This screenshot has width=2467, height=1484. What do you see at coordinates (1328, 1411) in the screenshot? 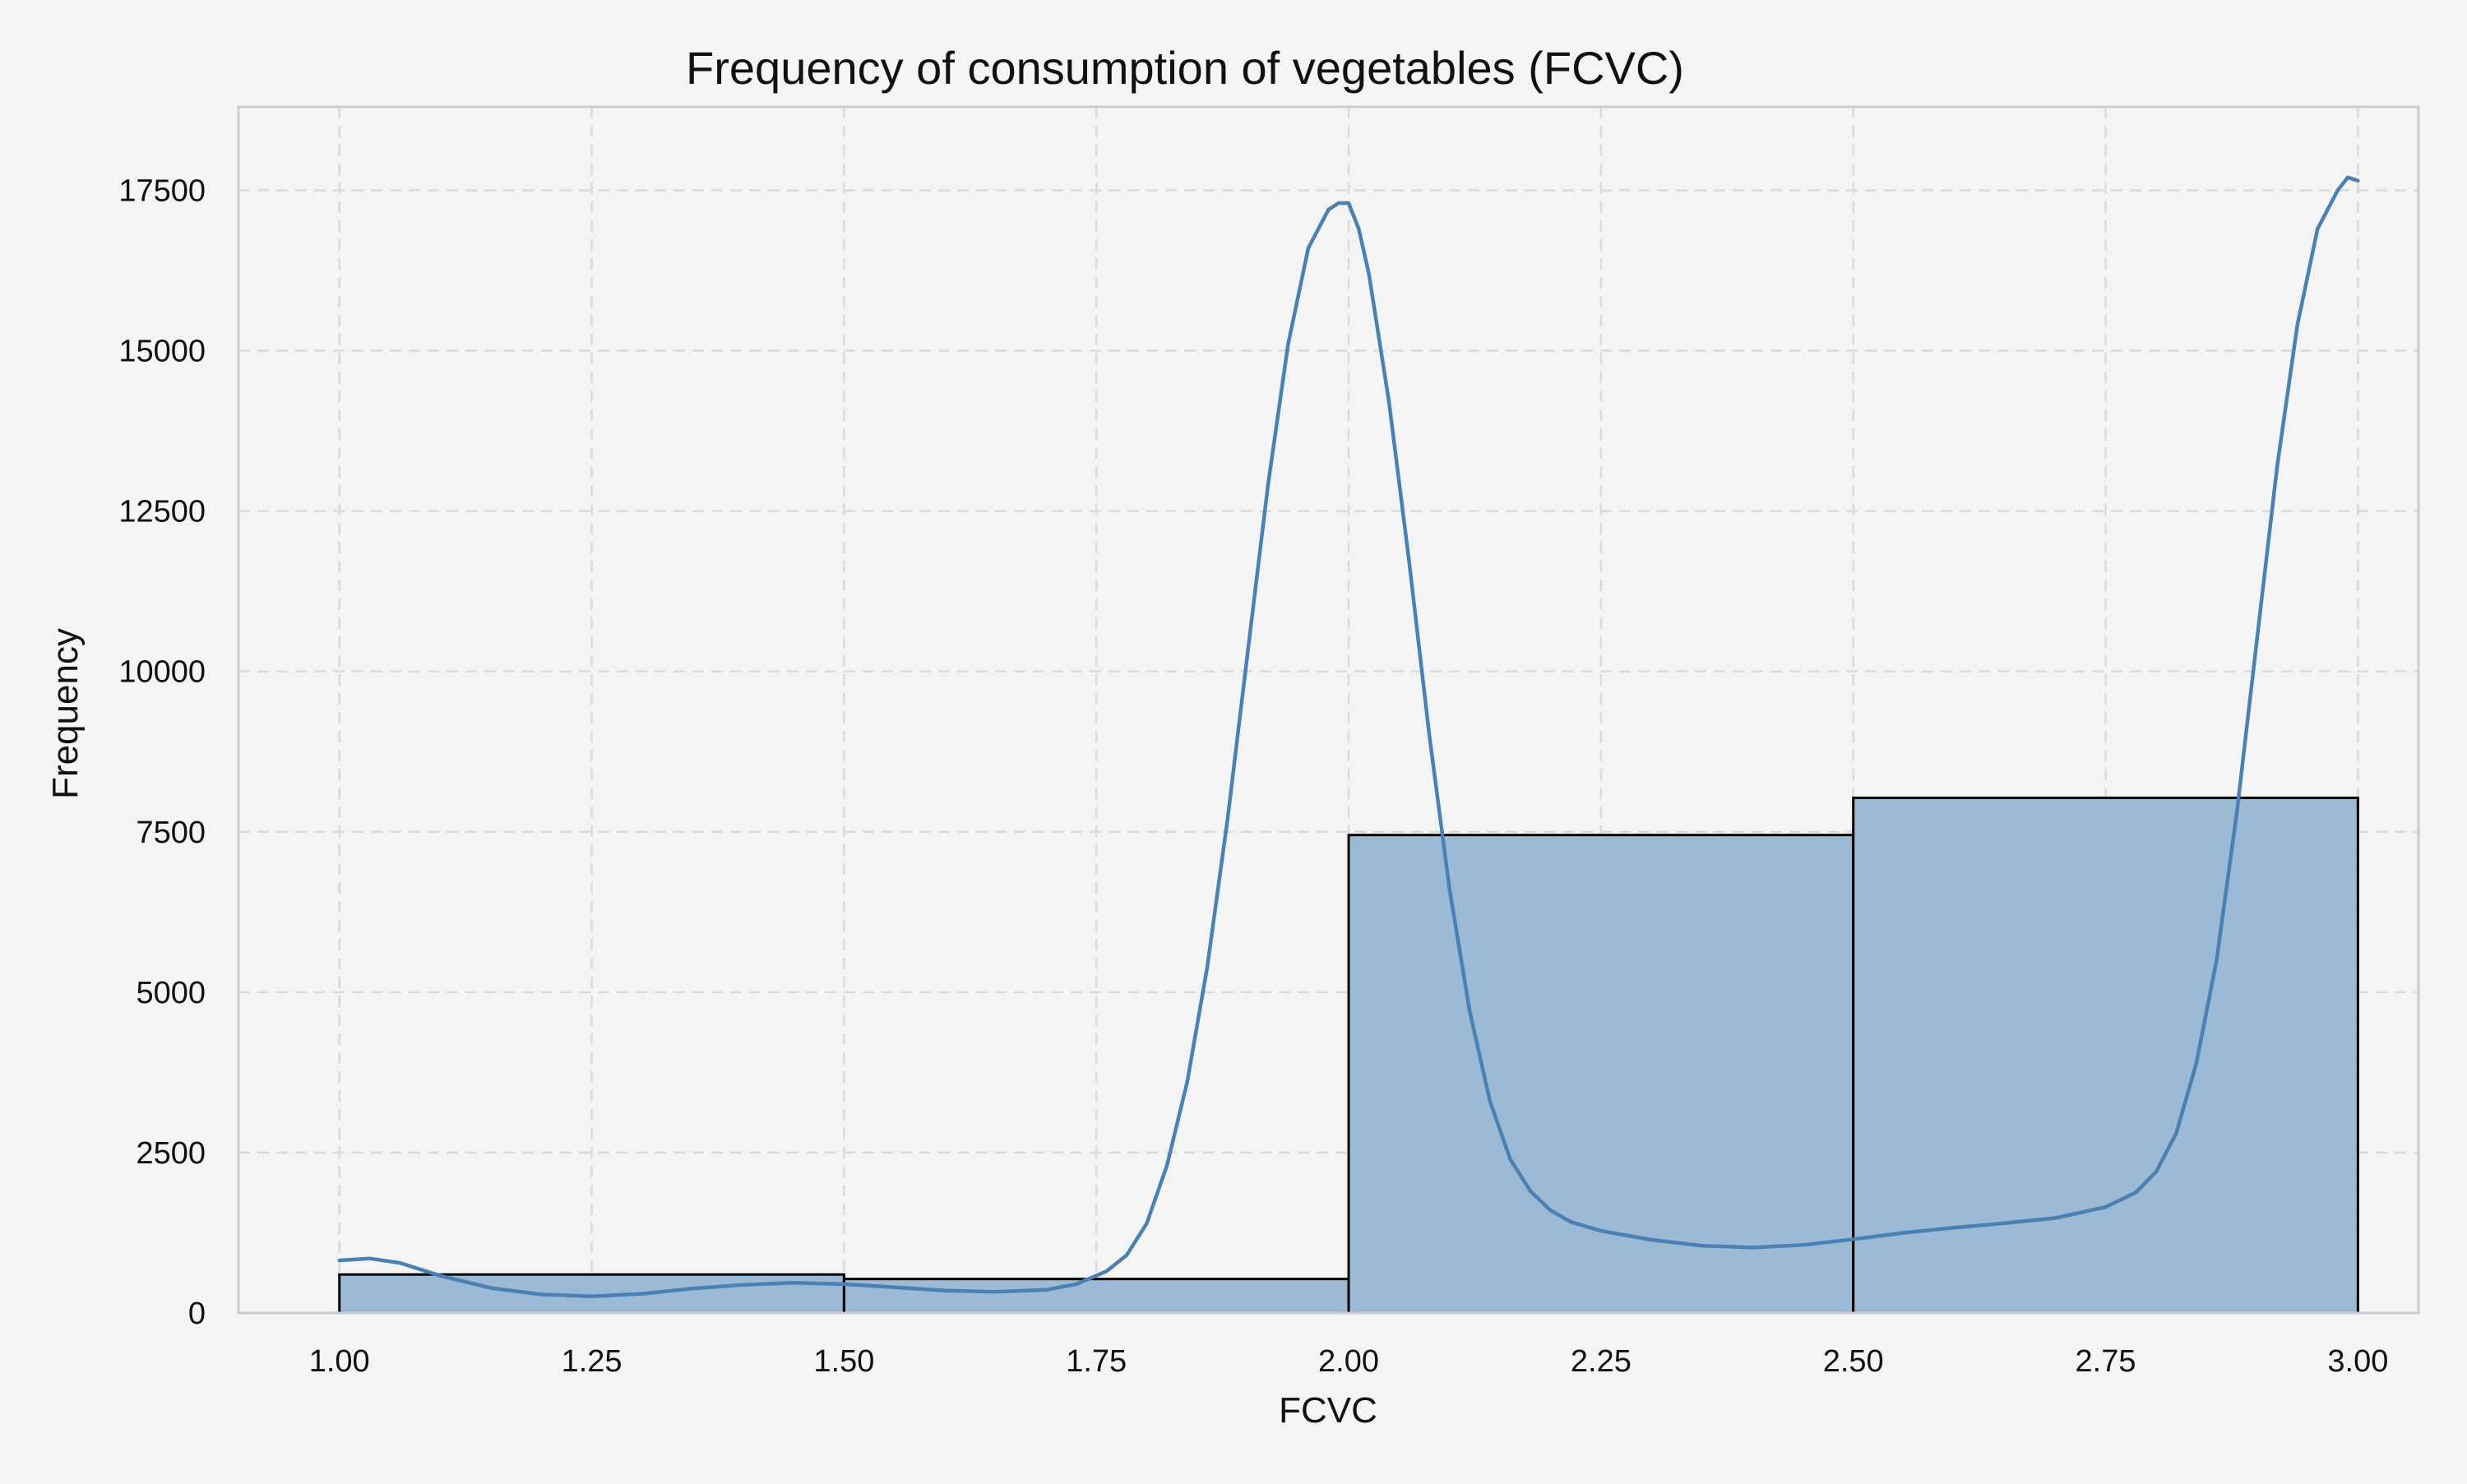
I see `x-axis-label: FCVC` at bounding box center [1328, 1411].